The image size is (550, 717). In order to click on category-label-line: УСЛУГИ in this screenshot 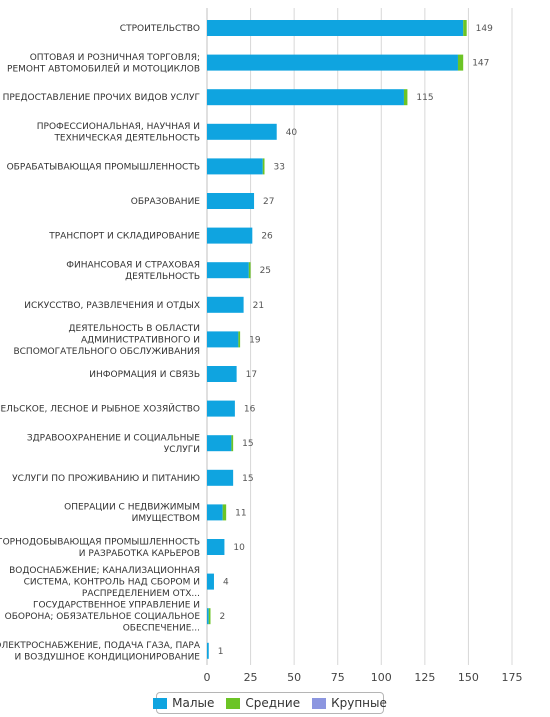, I will do `click(182, 450)`.